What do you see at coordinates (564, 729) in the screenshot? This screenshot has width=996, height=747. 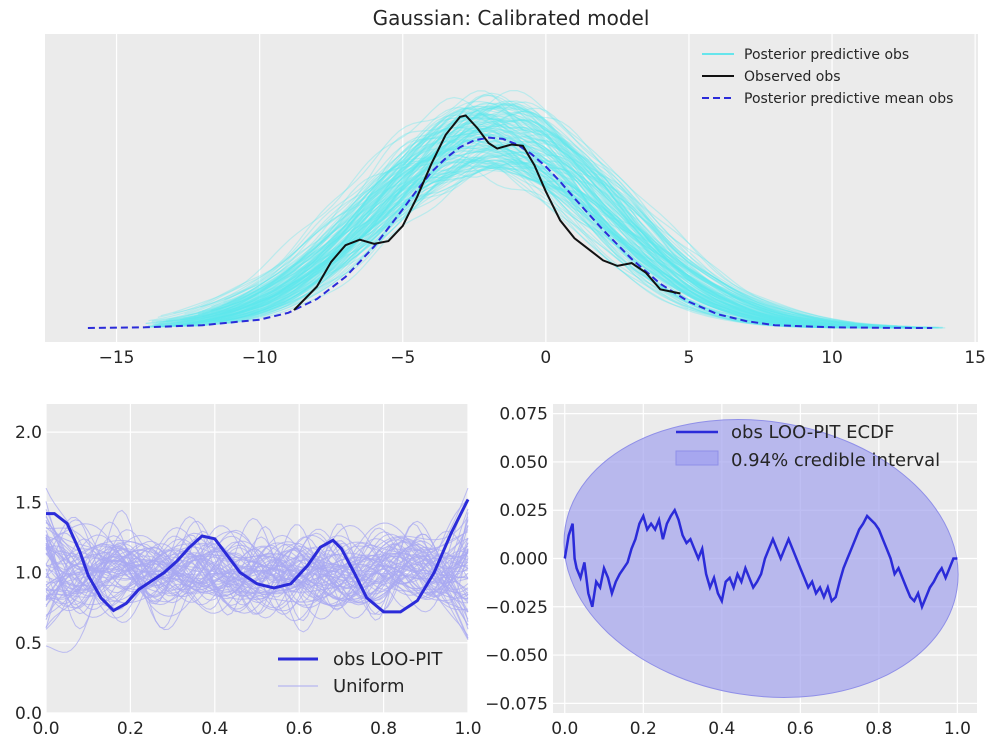 I see `ecdf-x-tick-label: 0.0` at bounding box center [564, 729].